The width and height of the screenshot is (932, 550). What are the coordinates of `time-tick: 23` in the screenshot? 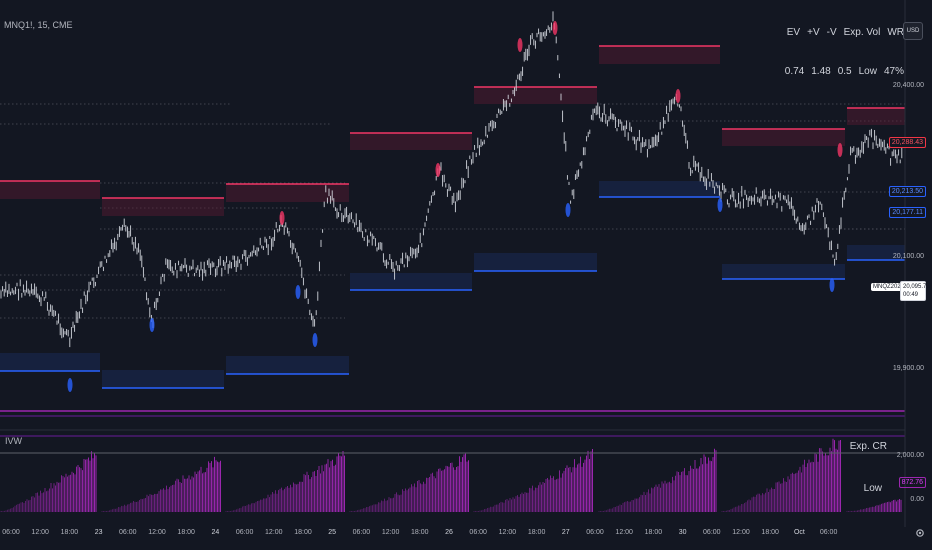 It's located at (98, 532).